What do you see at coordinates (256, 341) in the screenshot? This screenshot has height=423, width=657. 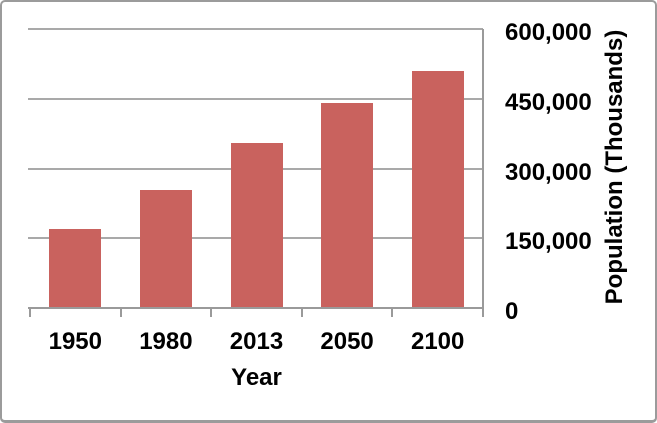 I see `x-tick-label-2013: 2013` at bounding box center [256, 341].